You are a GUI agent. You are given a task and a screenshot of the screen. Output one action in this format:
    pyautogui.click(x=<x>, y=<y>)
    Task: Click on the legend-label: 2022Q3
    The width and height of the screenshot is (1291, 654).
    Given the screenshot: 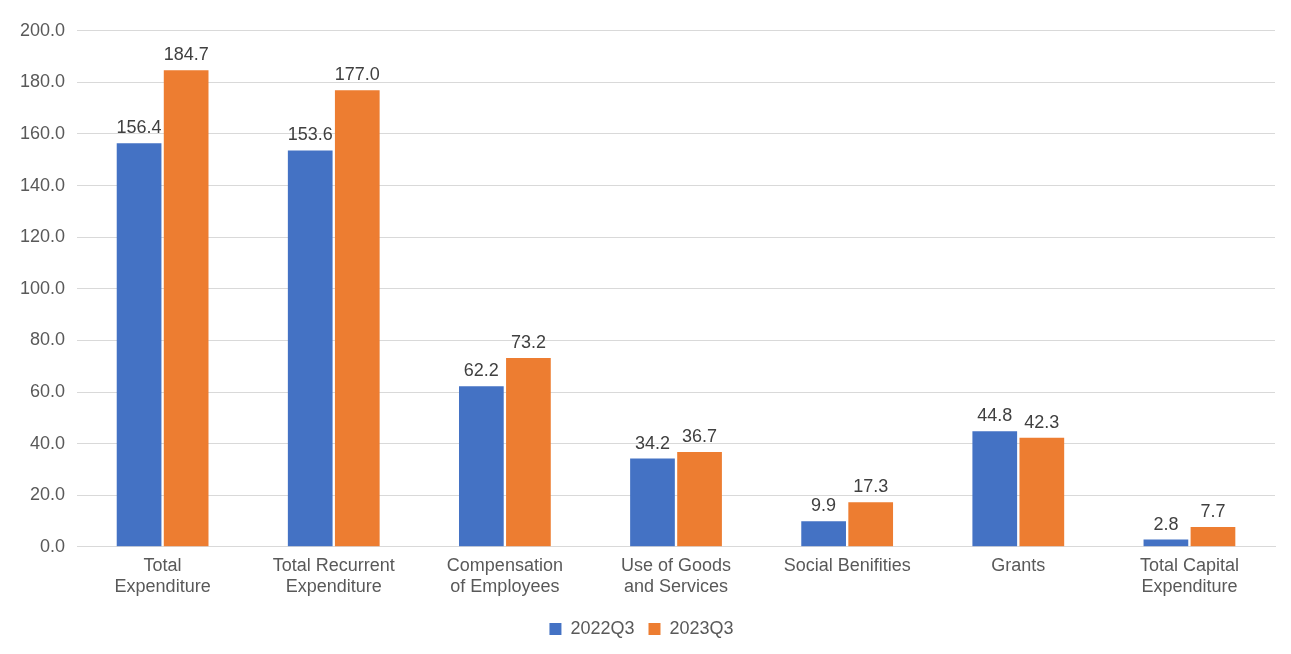 What is the action you would take?
    pyautogui.click(x=602, y=627)
    